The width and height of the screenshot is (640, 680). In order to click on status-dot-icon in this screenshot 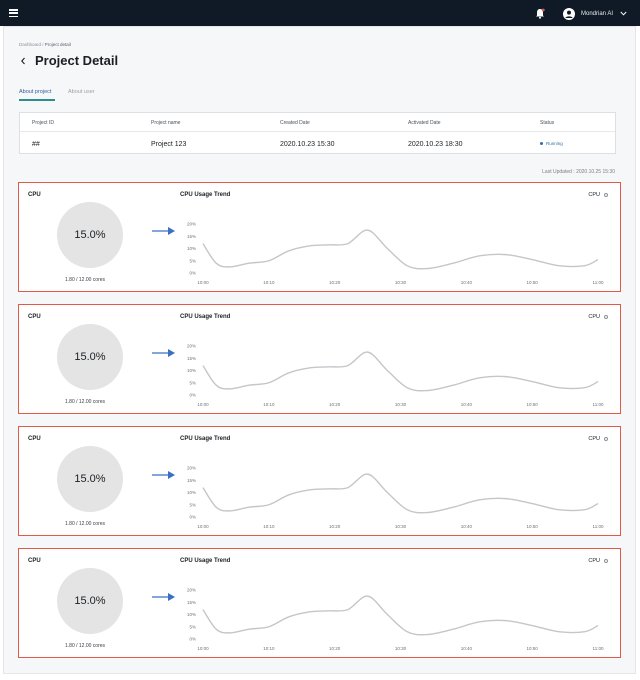, I will do `click(541, 143)`.